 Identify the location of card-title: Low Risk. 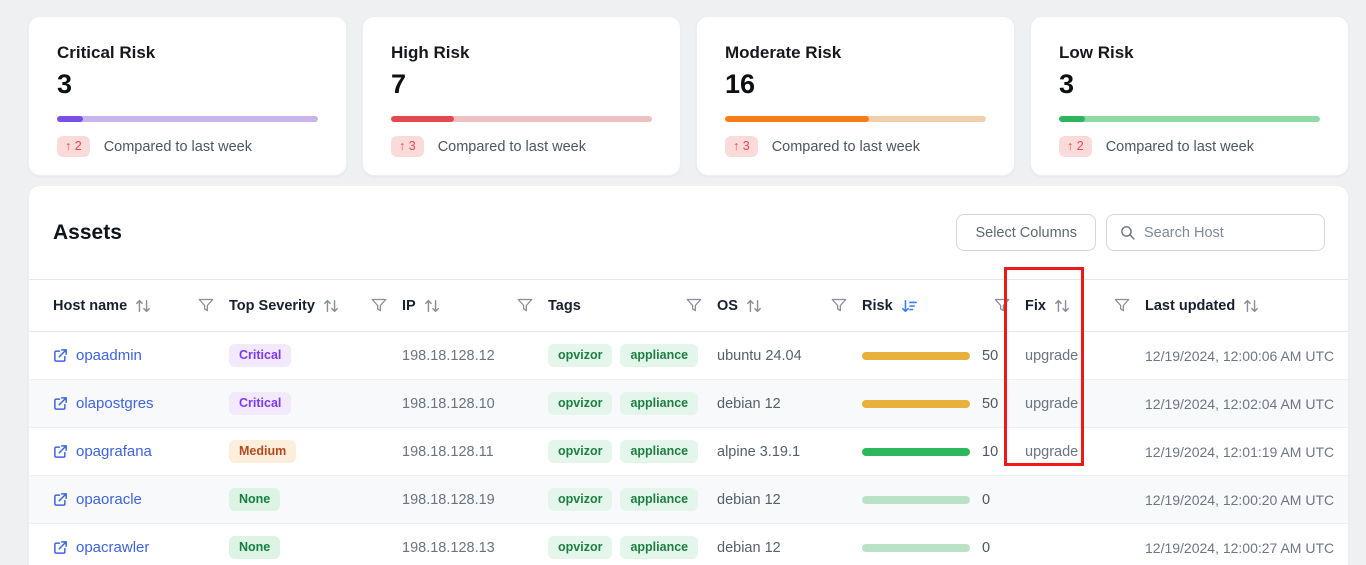
(1096, 52).